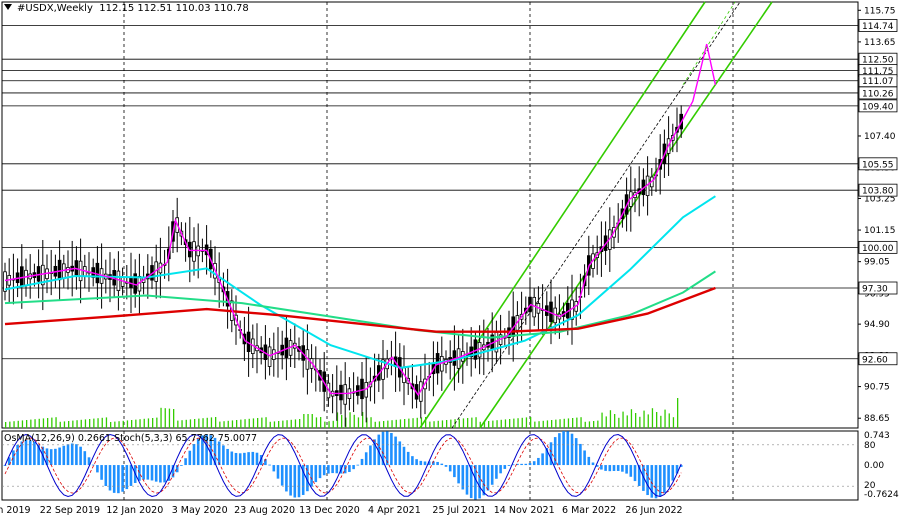 This screenshot has height=522, width=900. What do you see at coordinates (200, 510) in the screenshot?
I see `x-tick-label: 3 May 2020` at bounding box center [200, 510].